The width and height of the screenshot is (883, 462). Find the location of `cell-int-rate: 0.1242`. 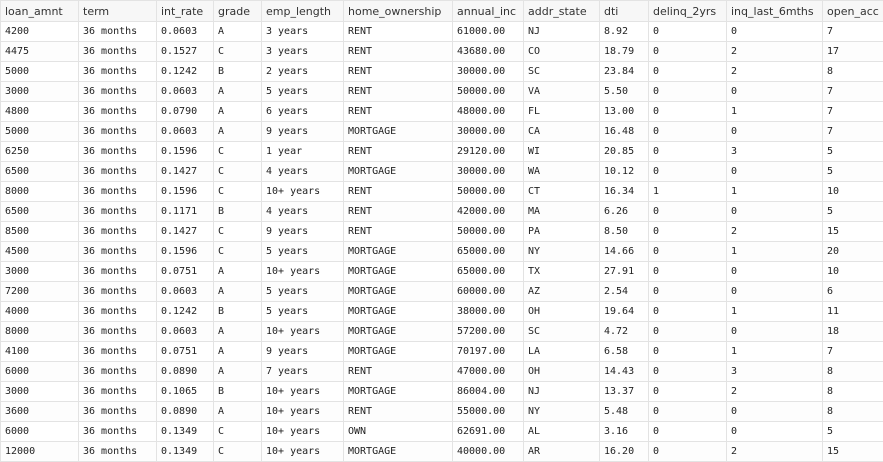

cell-int-rate: 0.1242 is located at coordinates (185, 312).